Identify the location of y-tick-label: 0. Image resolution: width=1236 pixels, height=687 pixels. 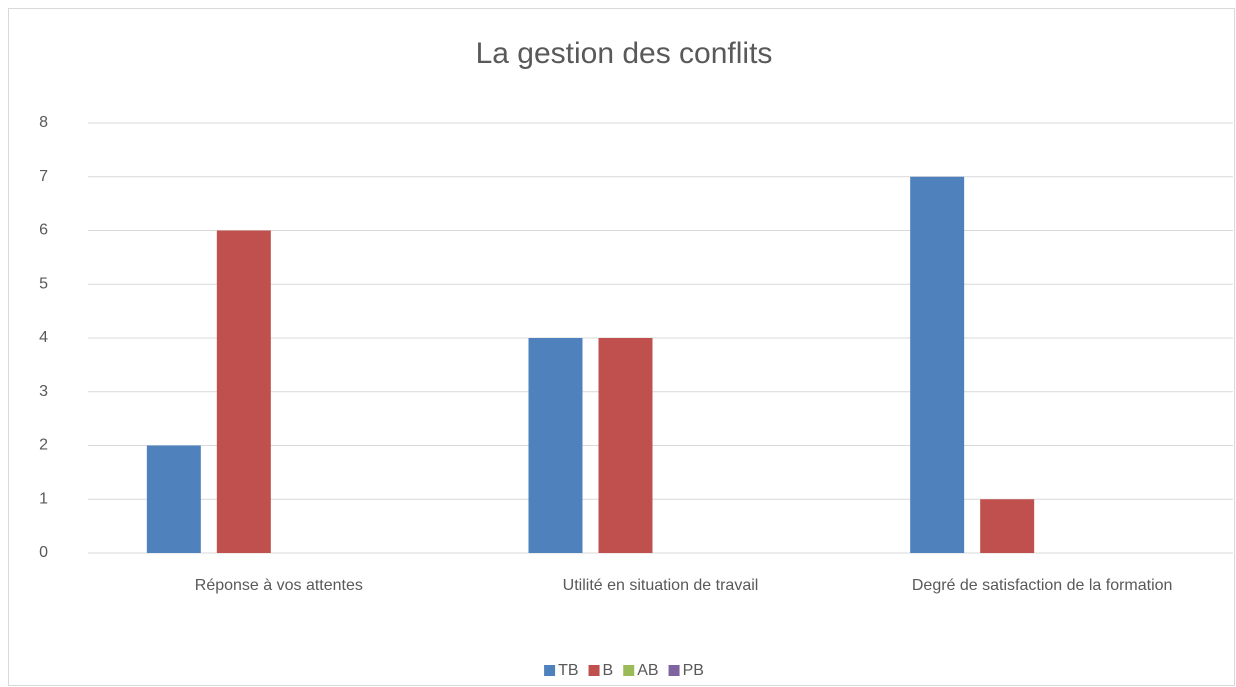
(43, 552).